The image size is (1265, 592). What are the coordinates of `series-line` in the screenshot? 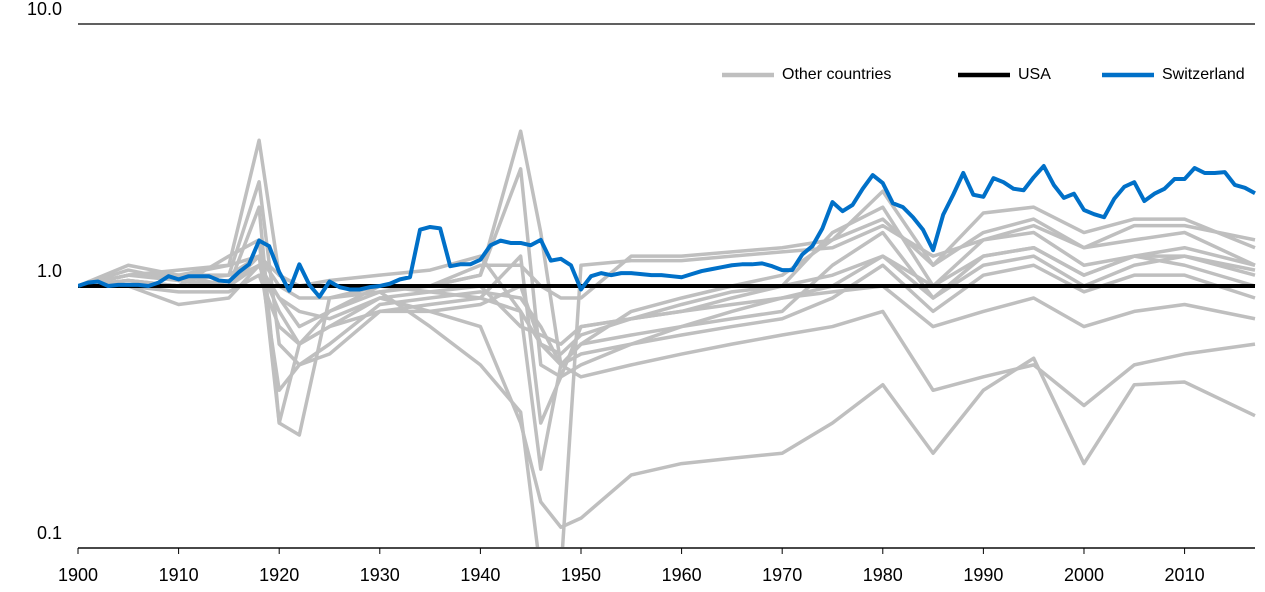 It's located at (667, 300).